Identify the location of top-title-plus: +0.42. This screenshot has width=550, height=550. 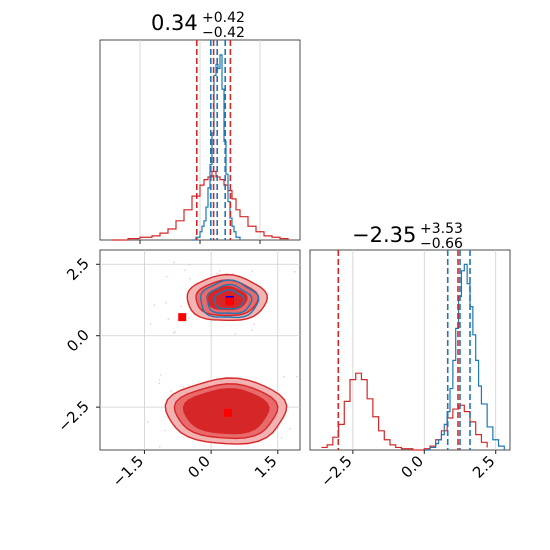
(223, 18).